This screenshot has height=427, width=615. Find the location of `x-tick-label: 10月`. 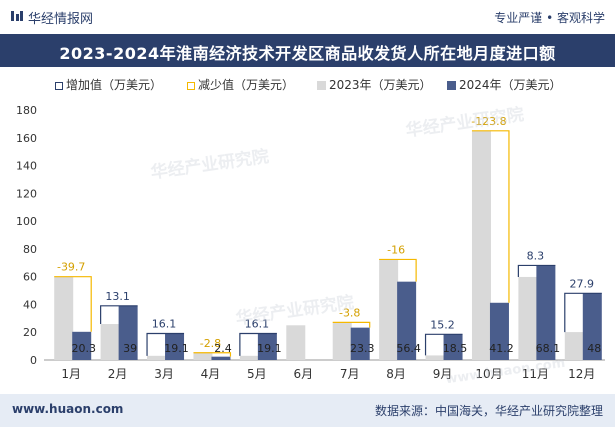

x-tick-label: 10月 is located at coordinates (488, 374).